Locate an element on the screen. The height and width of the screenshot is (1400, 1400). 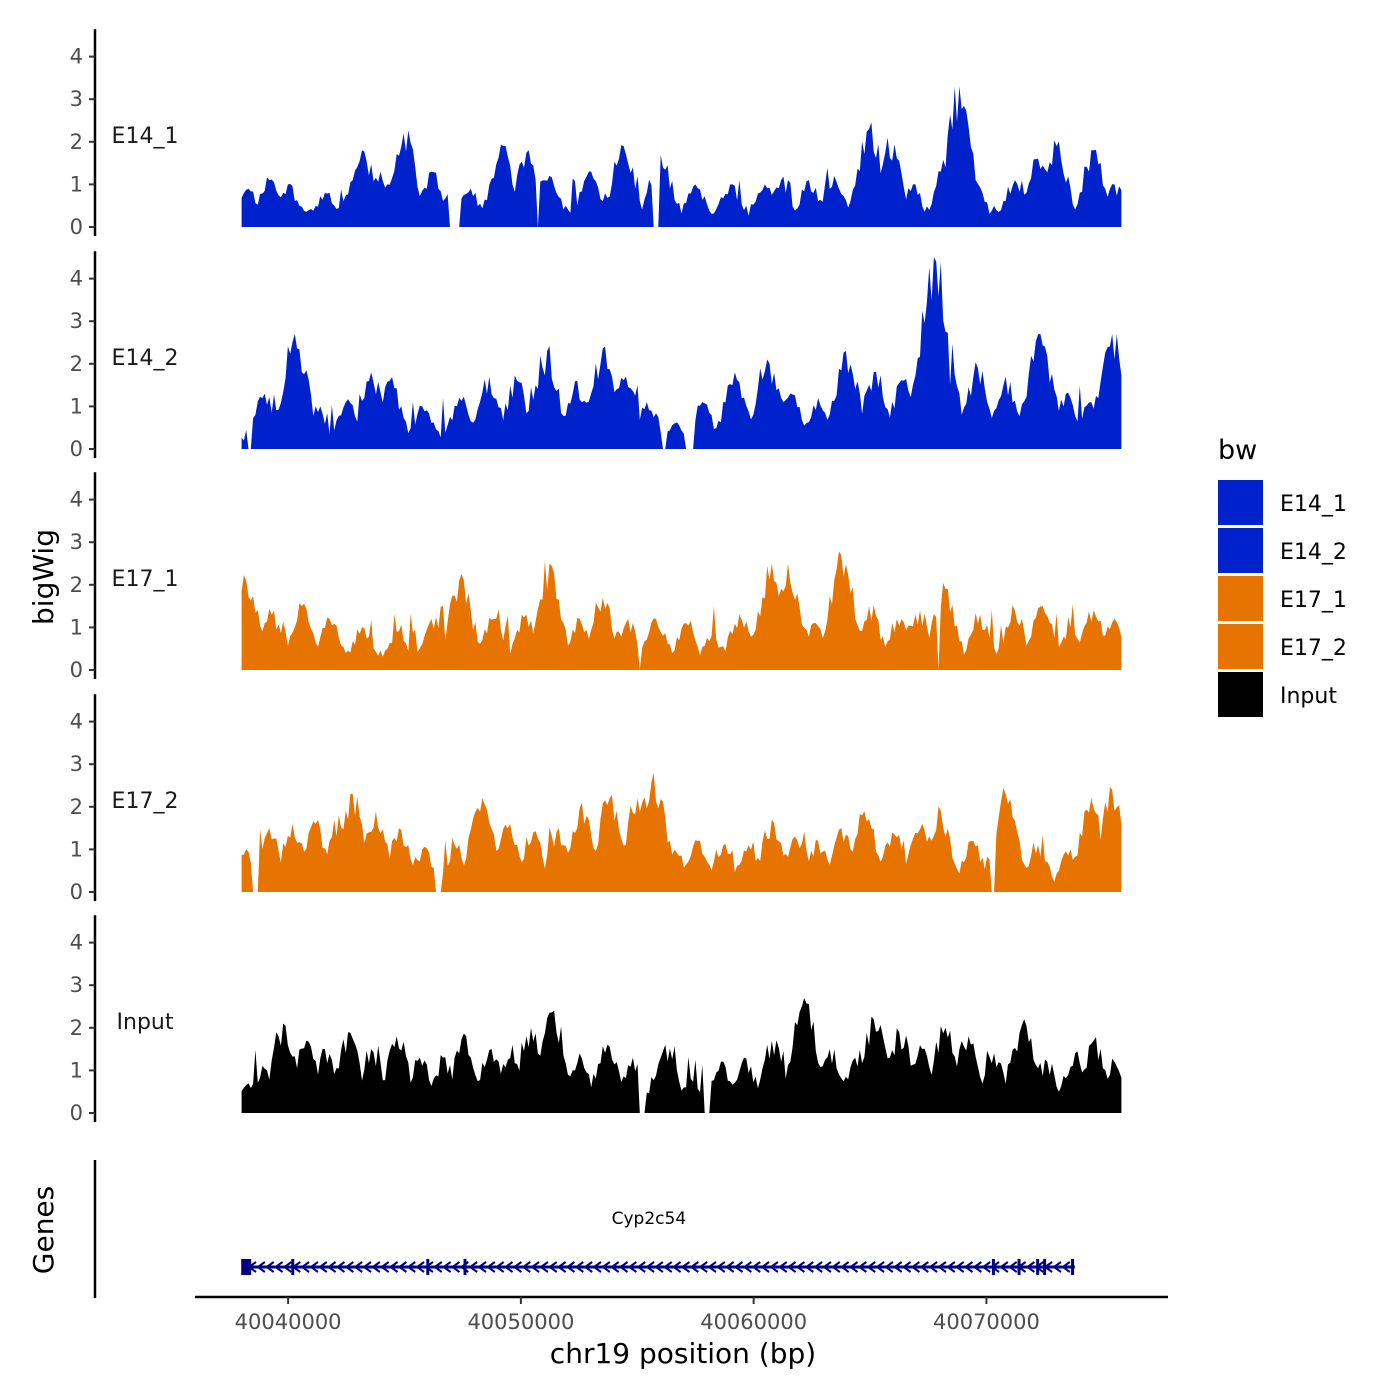
x-axis-title: chr19 position (bp) is located at coordinates (683, 1353).